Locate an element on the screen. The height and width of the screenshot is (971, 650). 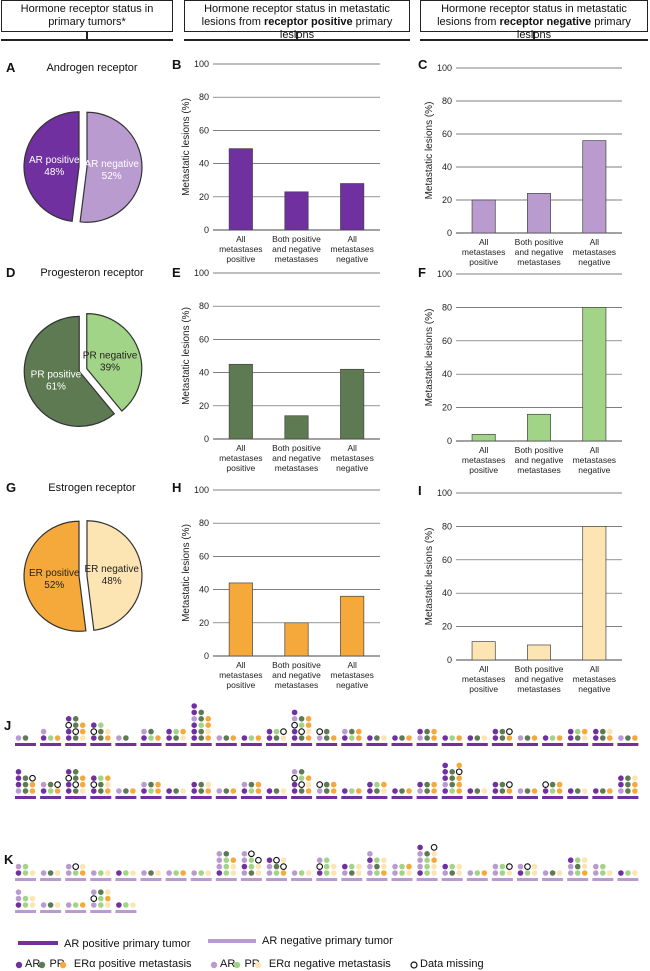
legend-ar-pos-primary-label: AR positive primary tumor is located at coordinates (127, 944).